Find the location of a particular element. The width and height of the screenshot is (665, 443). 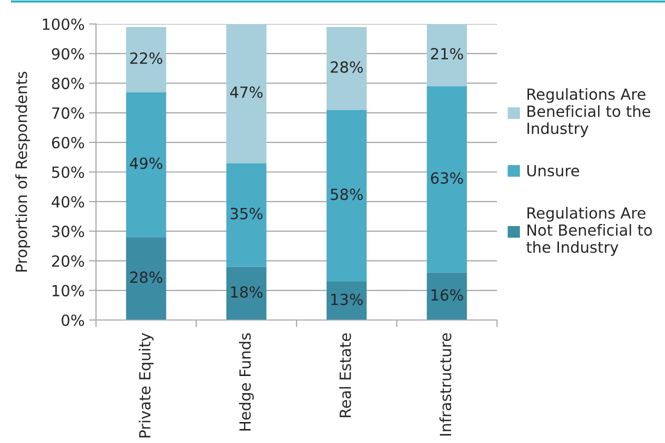

data-label: 13% is located at coordinates (347, 300).